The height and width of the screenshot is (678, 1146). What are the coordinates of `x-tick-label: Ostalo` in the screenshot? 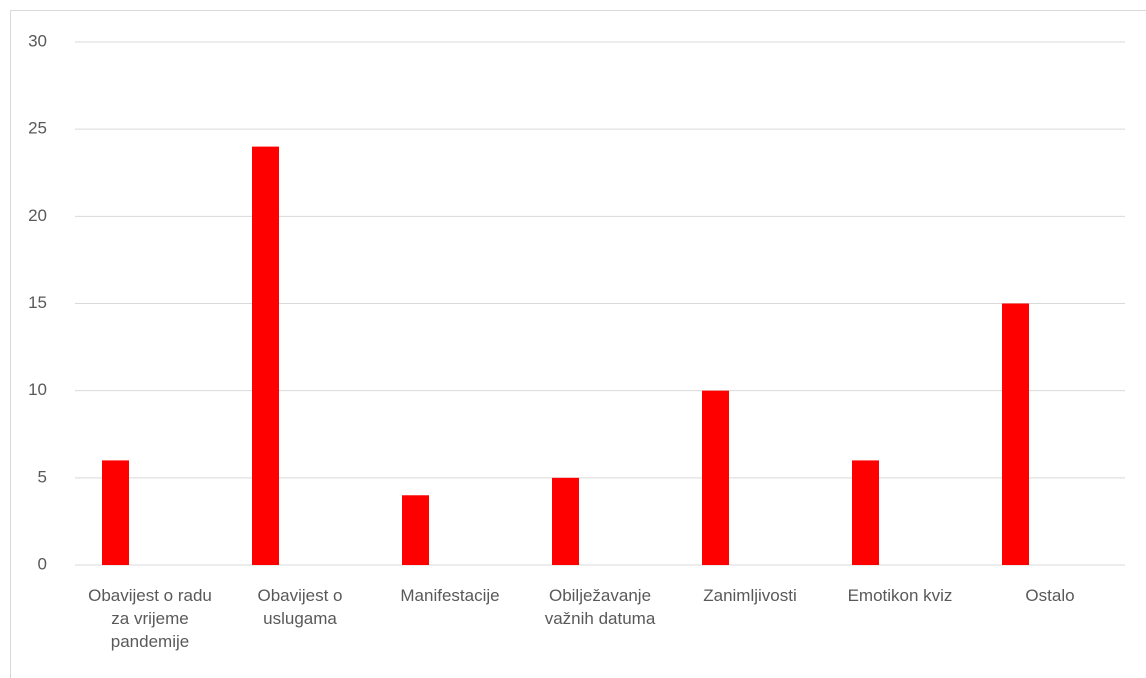 It's located at (1050, 595).